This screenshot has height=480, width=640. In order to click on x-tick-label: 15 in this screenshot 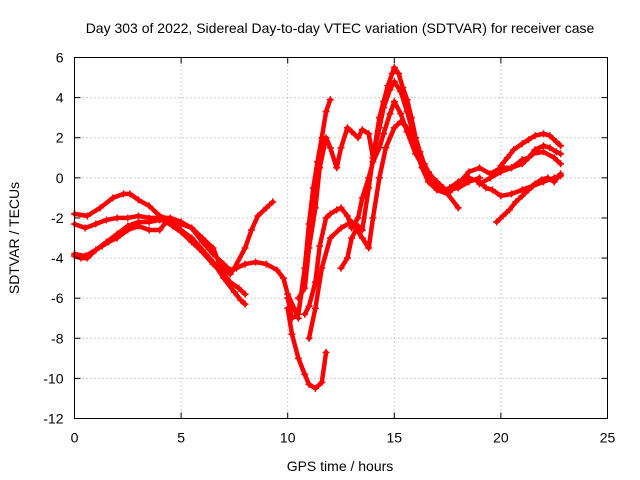, I will do `click(395, 438)`.